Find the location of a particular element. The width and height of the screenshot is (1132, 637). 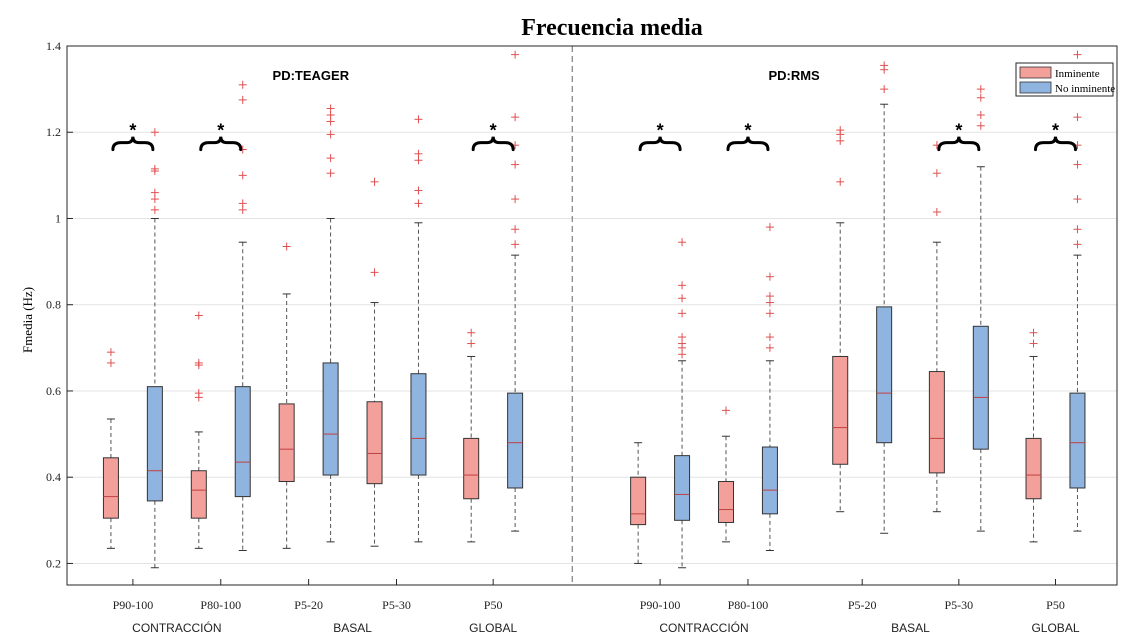

y-tick-label: 1.4 is located at coordinates (53, 46).